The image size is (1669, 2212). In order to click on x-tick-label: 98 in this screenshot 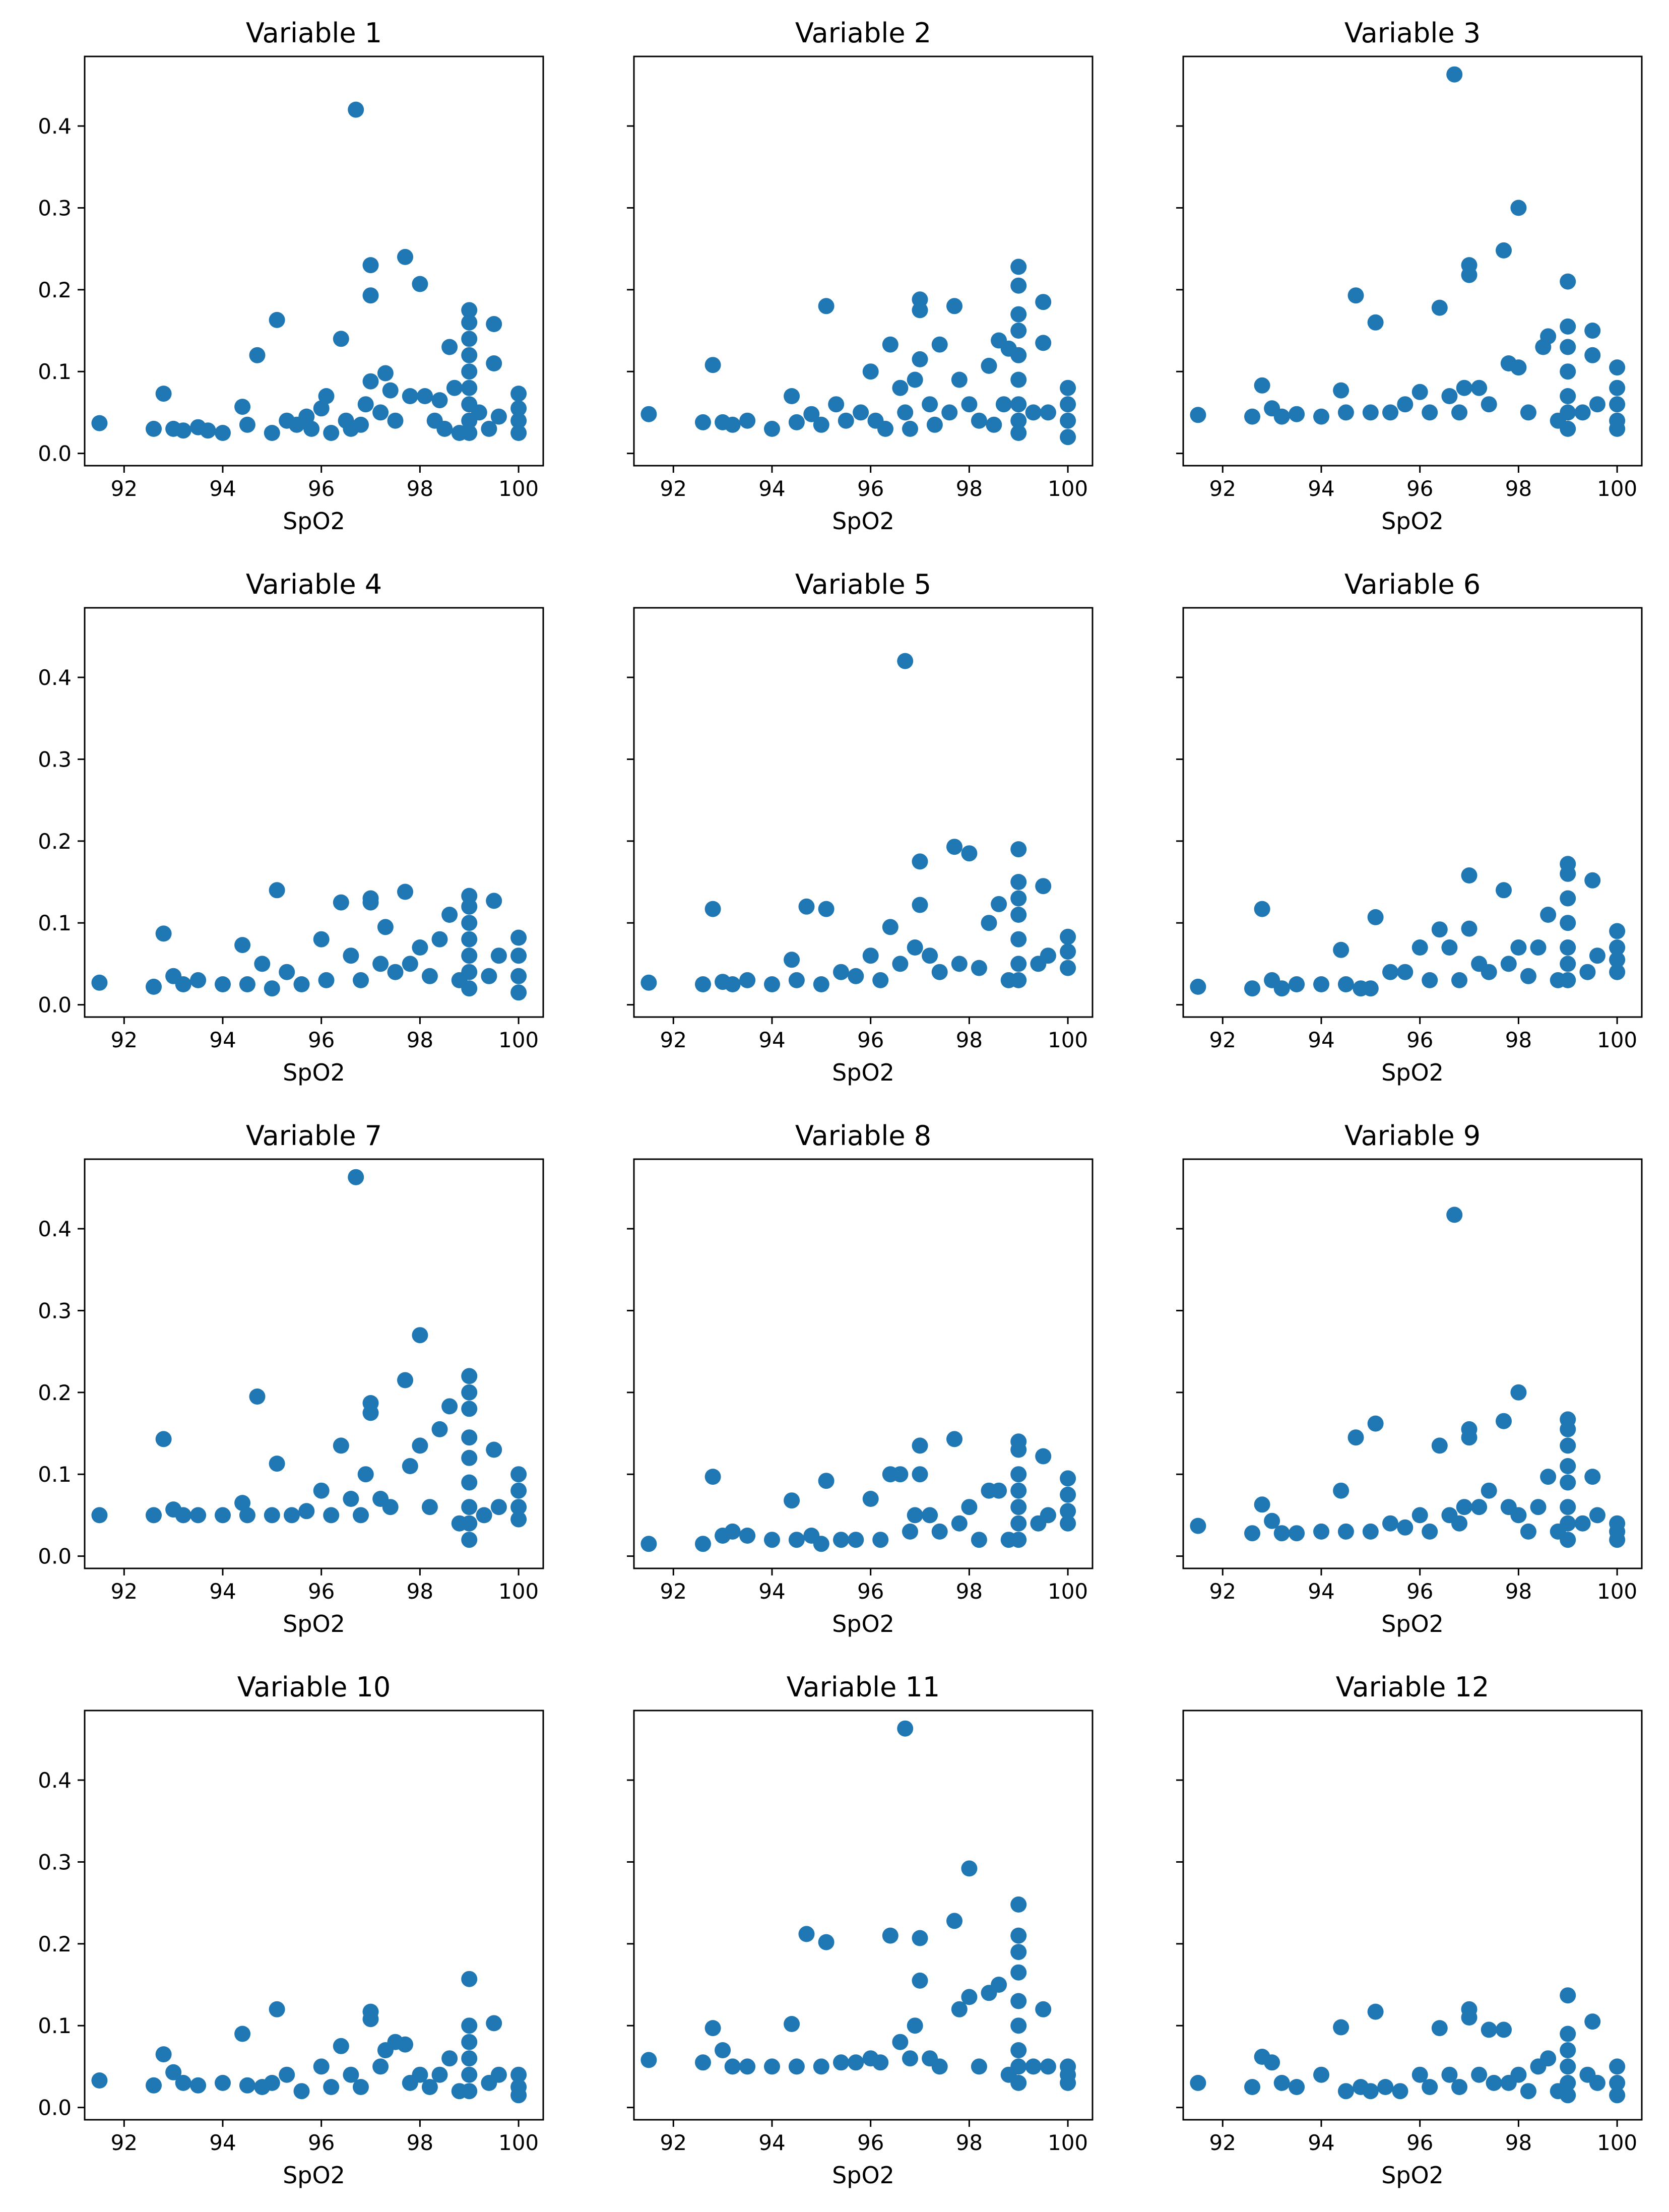, I will do `click(969, 2142)`.